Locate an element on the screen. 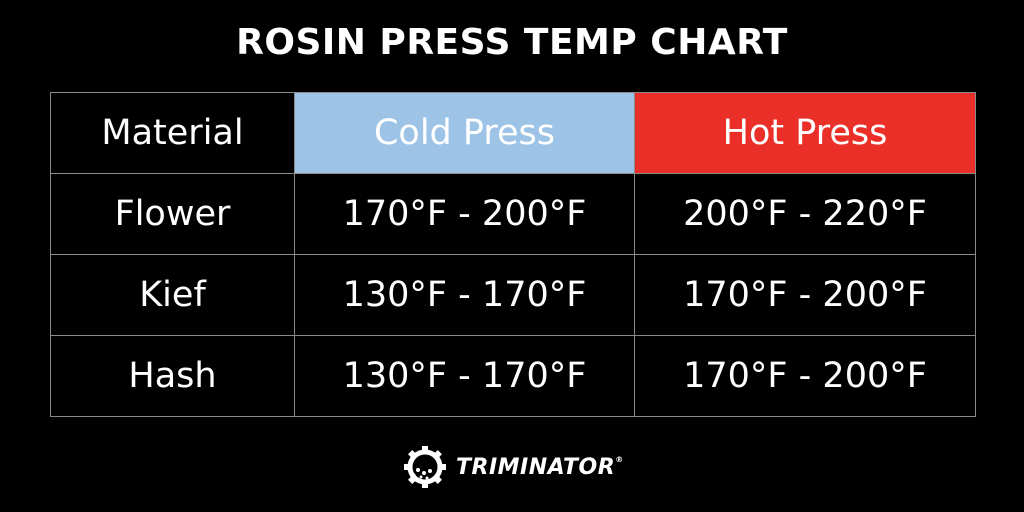 This screenshot has height=512, width=1024. cell: Flower is located at coordinates (172, 214).